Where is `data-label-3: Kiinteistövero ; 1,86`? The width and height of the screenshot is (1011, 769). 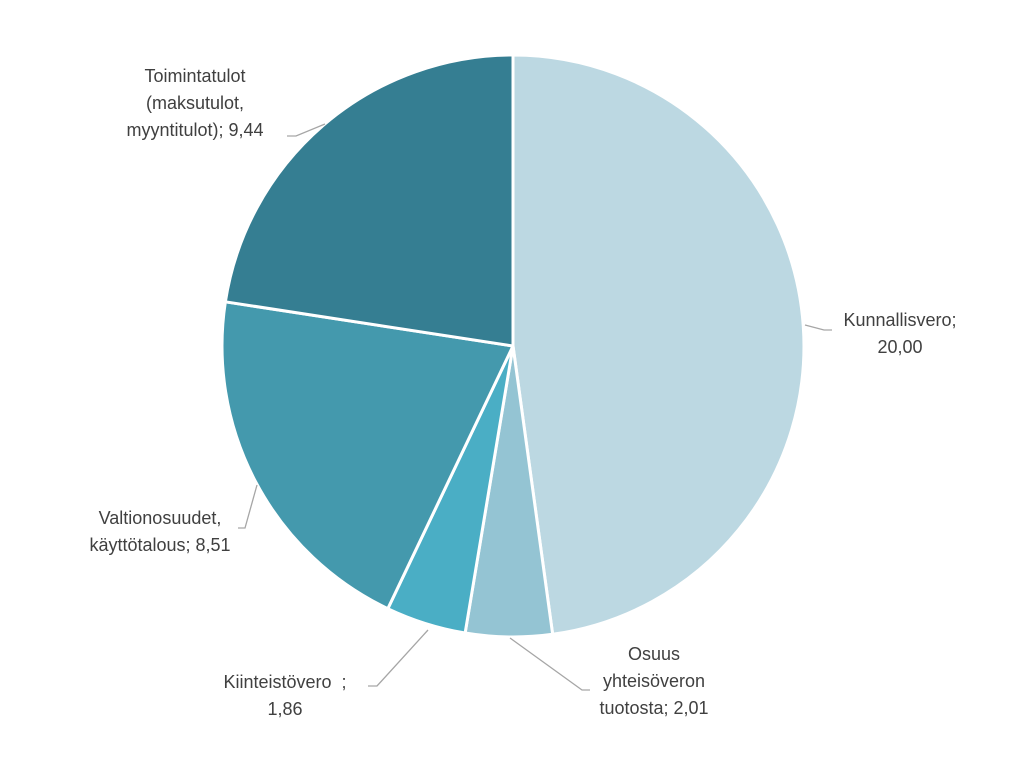 data-label-3: Kiinteistövero ; 1,86 is located at coordinates (284, 695).